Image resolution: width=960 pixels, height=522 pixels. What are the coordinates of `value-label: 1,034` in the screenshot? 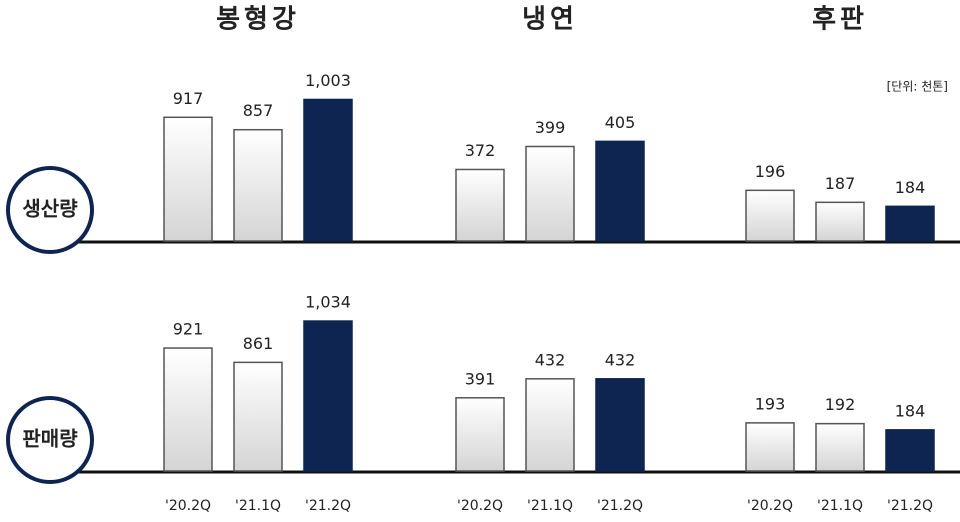 It's located at (328, 302).